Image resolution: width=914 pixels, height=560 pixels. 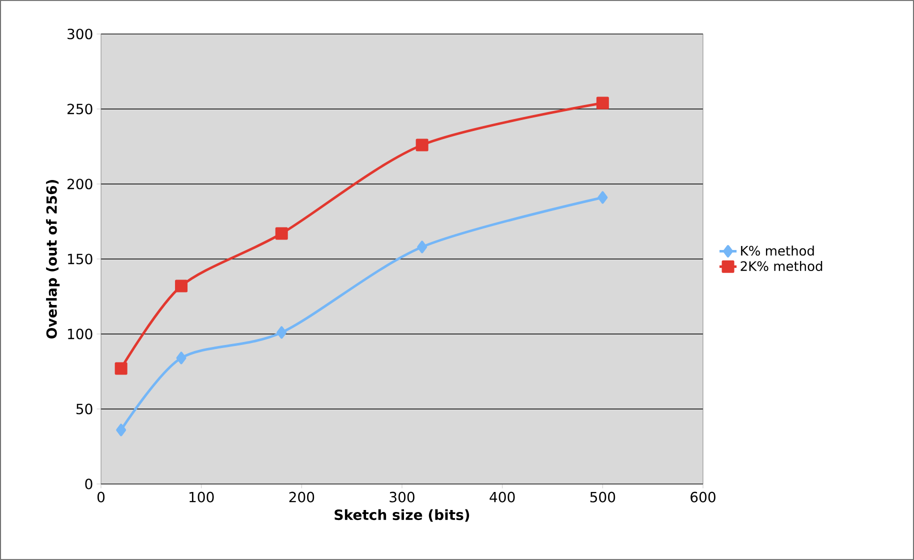 What do you see at coordinates (703, 497) in the screenshot?
I see `x-tick-label: 600` at bounding box center [703, 497].